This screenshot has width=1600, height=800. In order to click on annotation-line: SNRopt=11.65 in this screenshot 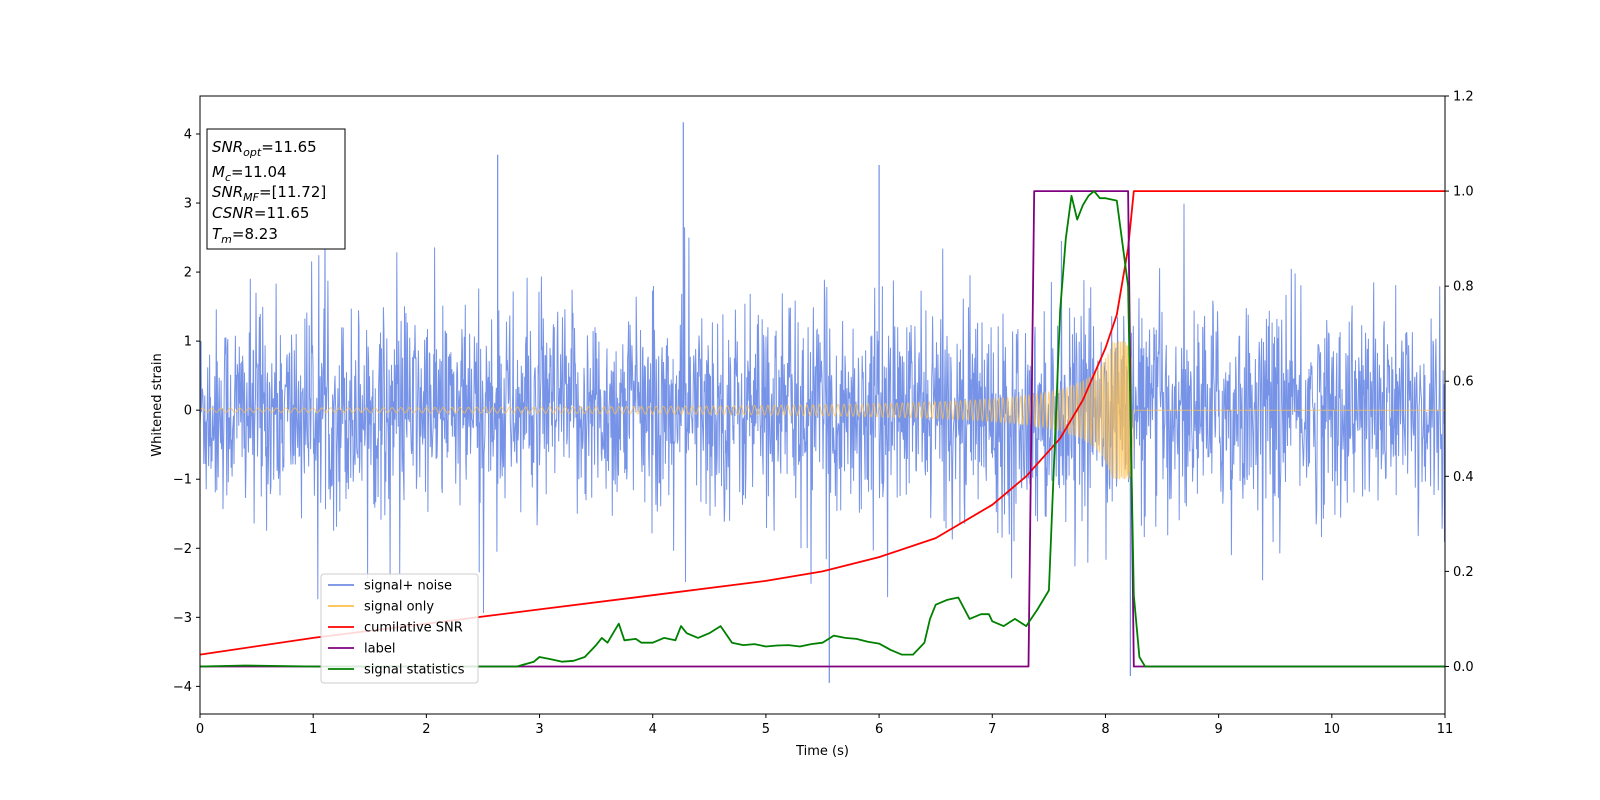, I will do `click(264, 148)`.